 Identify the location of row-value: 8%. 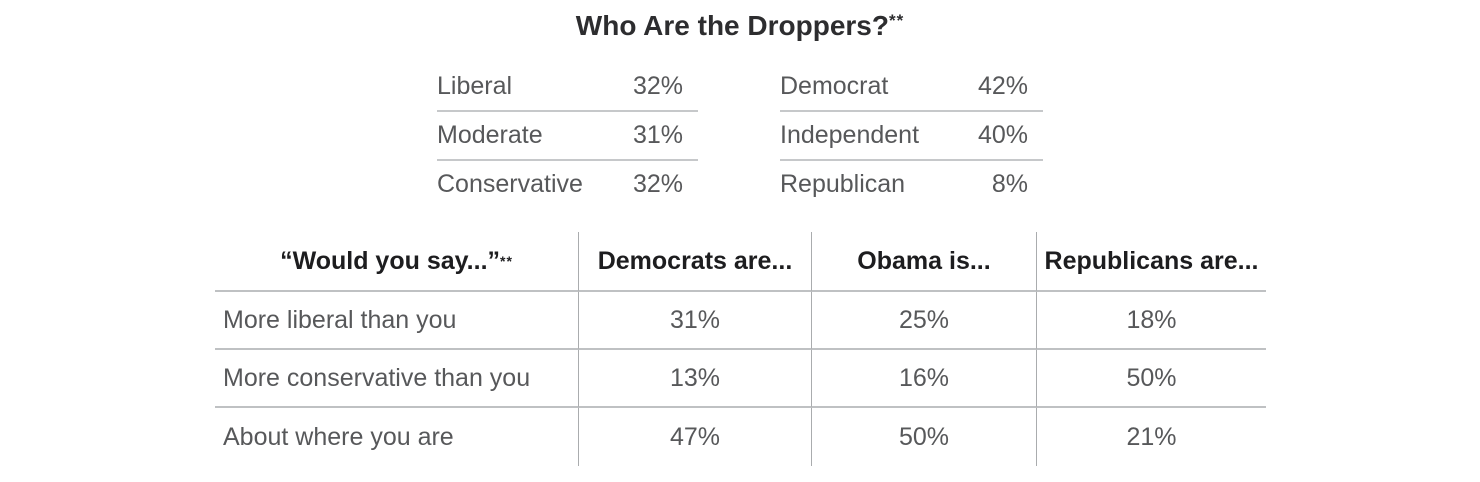
(1009, 184).